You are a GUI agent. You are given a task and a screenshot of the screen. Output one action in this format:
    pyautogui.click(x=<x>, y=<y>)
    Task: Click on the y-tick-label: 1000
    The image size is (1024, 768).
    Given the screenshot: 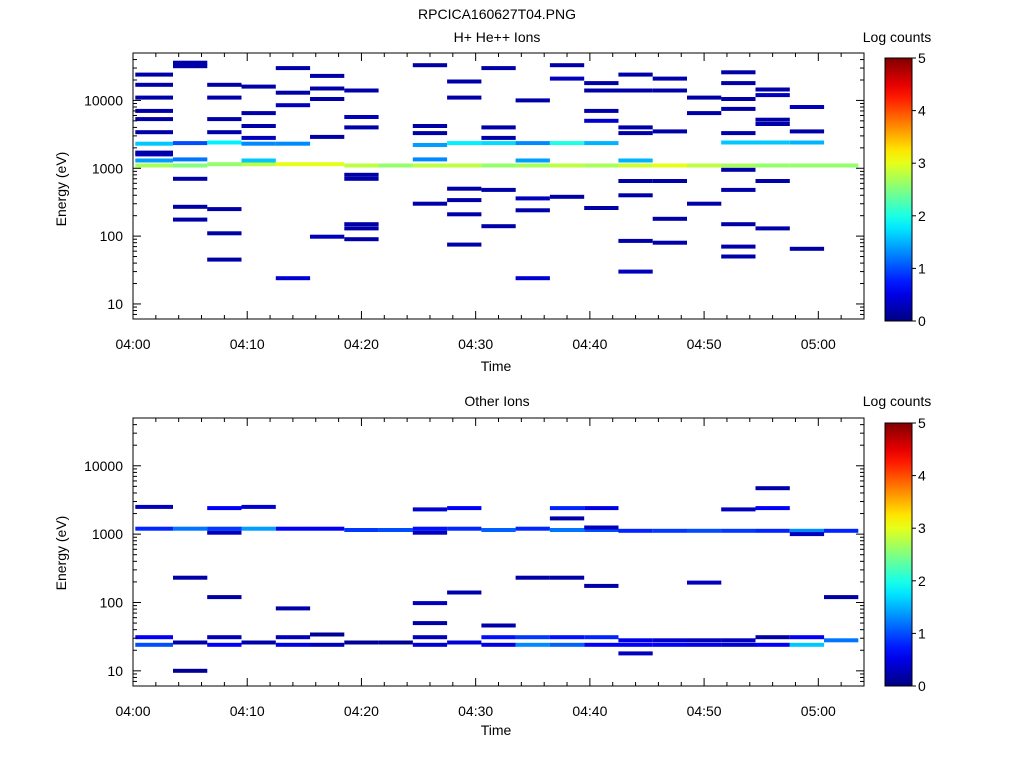 What is the action you would take?
    pyautogui.click(x=107, y=534)
    